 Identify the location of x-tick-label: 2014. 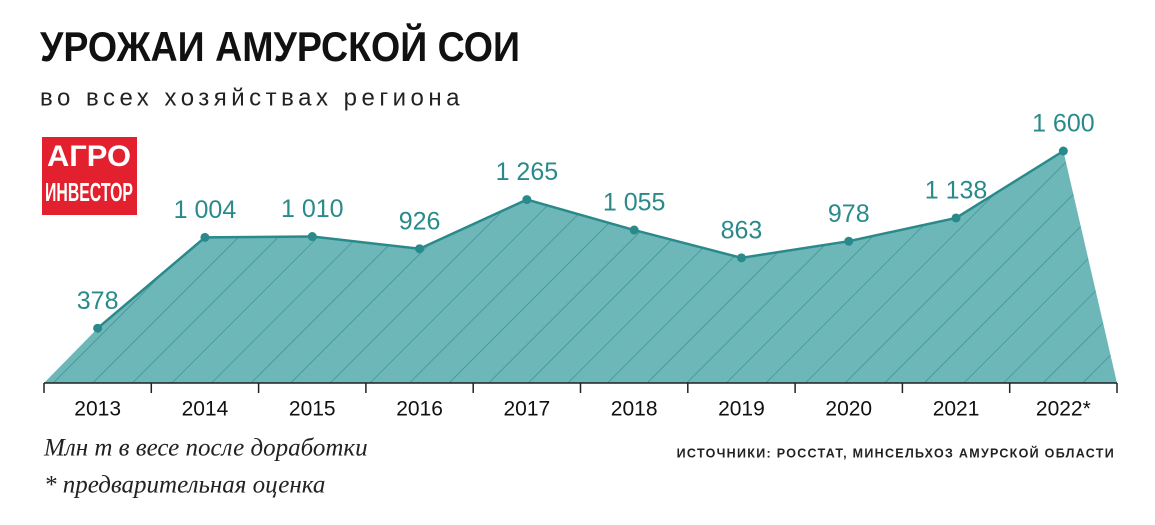
(205, 409).